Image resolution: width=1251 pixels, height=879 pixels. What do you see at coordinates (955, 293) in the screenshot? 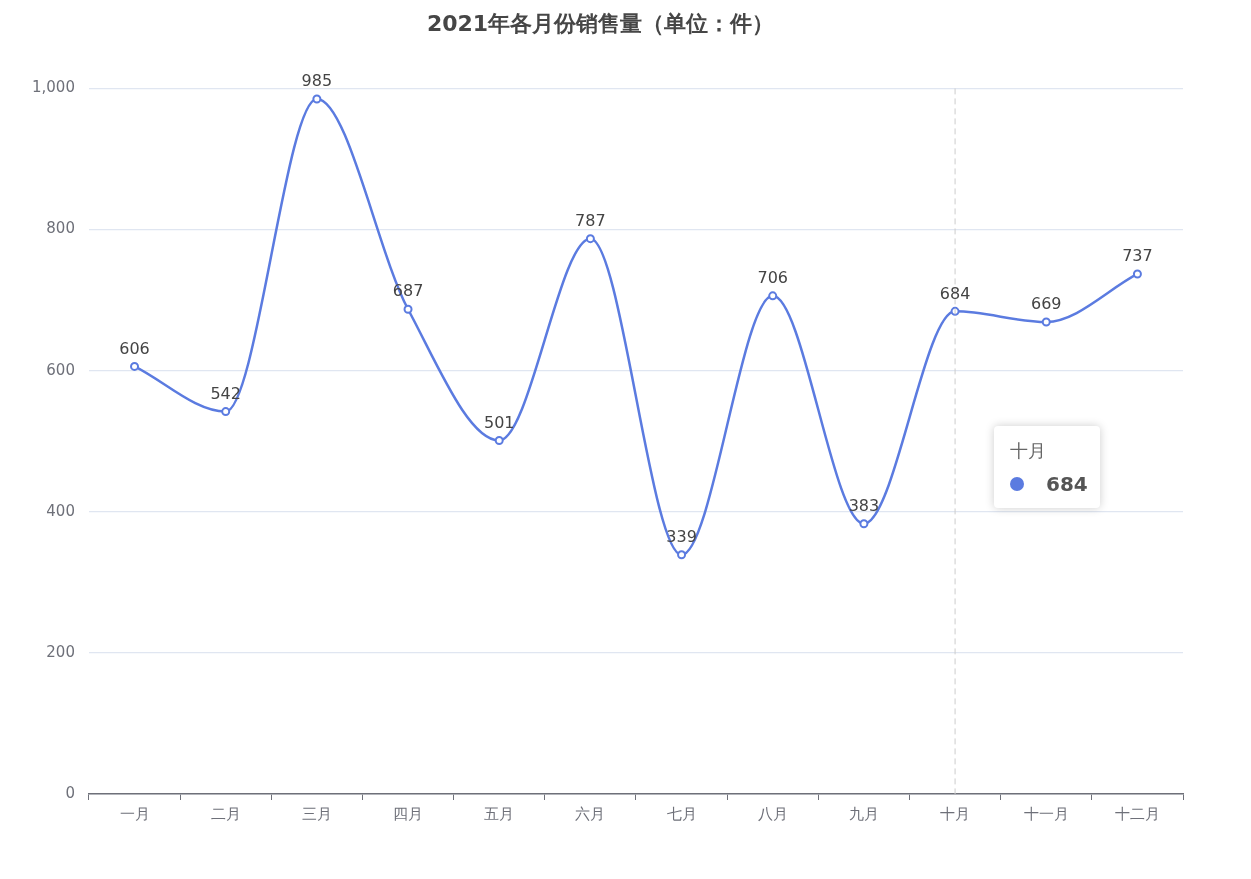
I see `data-label: 684` at bounding box center [955, 293].